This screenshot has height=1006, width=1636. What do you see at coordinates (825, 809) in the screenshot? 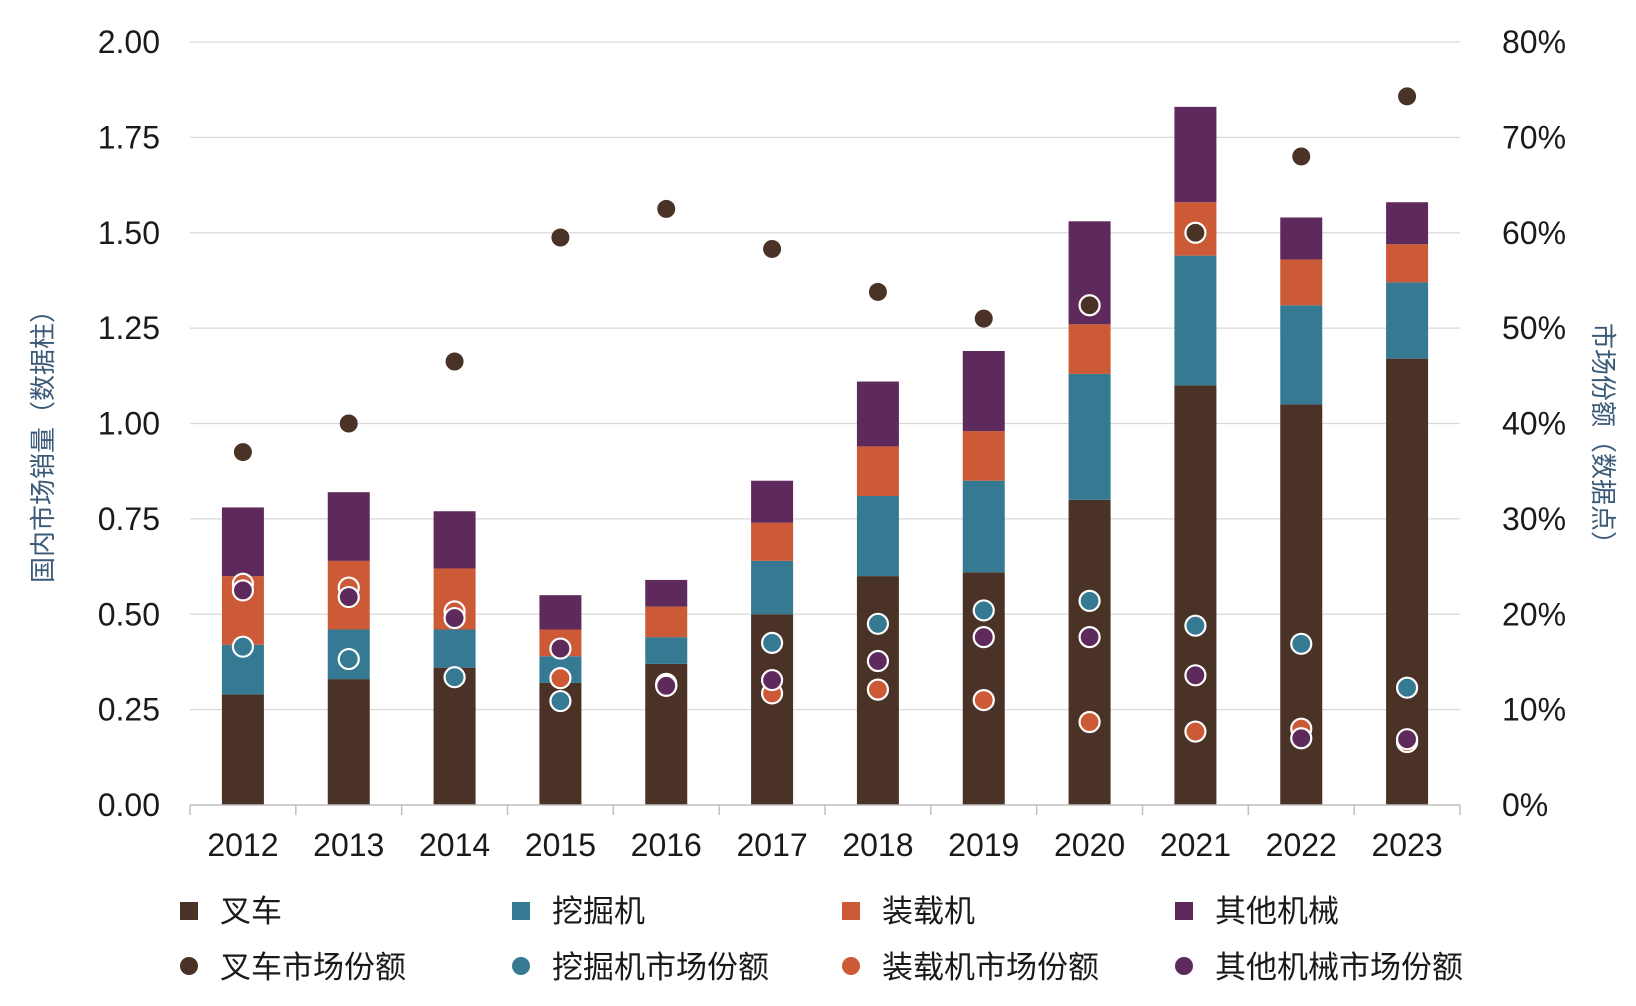
I see `x-axis` at bounding box center [825, 809].